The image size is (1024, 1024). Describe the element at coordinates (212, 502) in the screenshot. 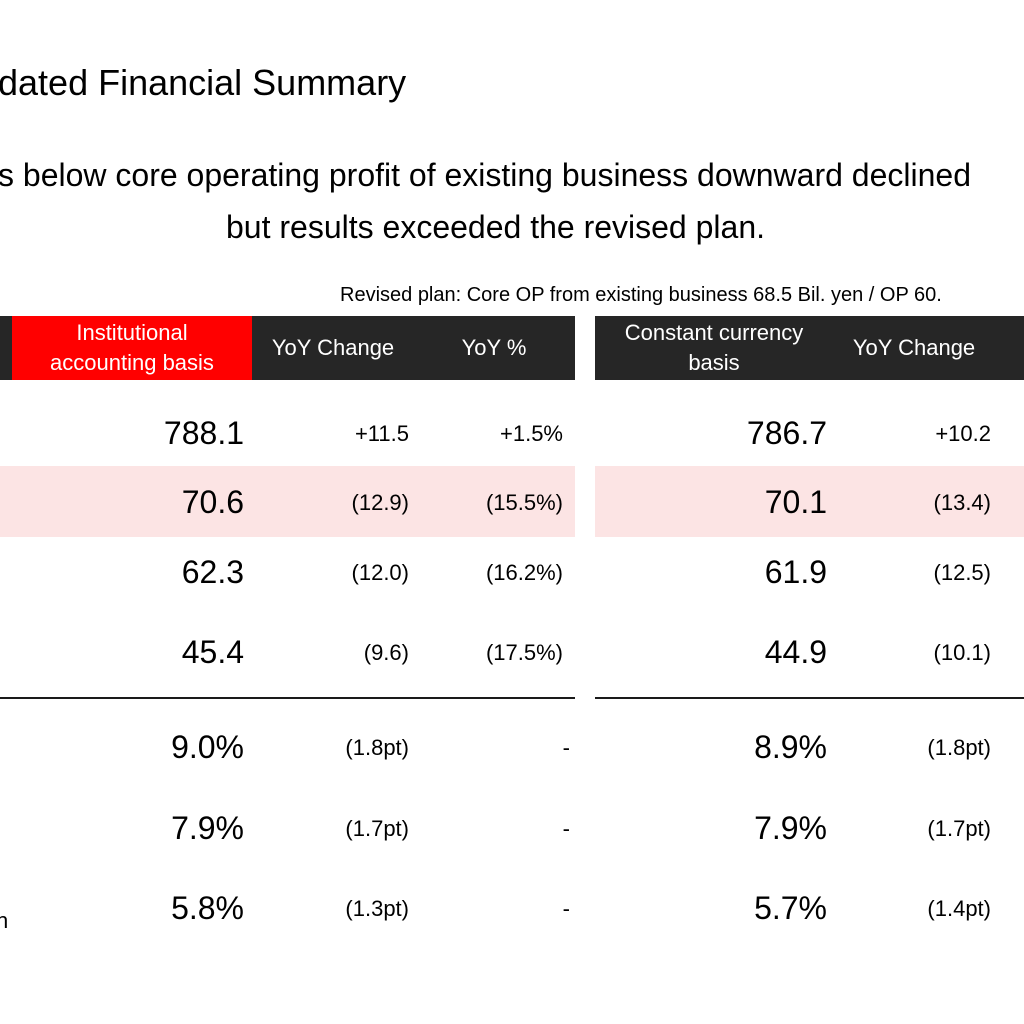

I see `cell-institutional: 70.6` at that location.